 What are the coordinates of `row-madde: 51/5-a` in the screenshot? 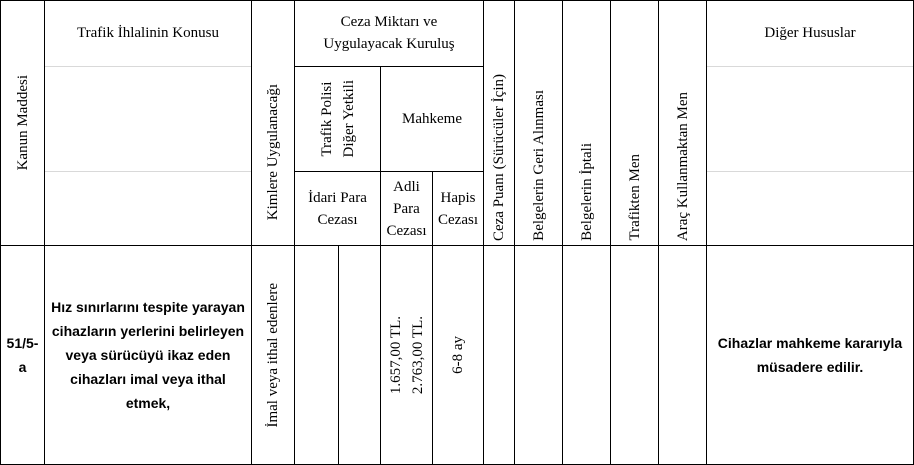 It's located at (22, 355).